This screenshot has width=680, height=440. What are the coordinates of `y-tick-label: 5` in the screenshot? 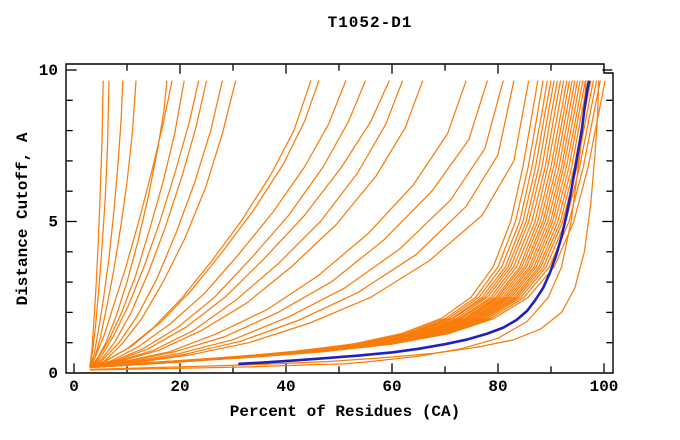 It's located at (53, 223).